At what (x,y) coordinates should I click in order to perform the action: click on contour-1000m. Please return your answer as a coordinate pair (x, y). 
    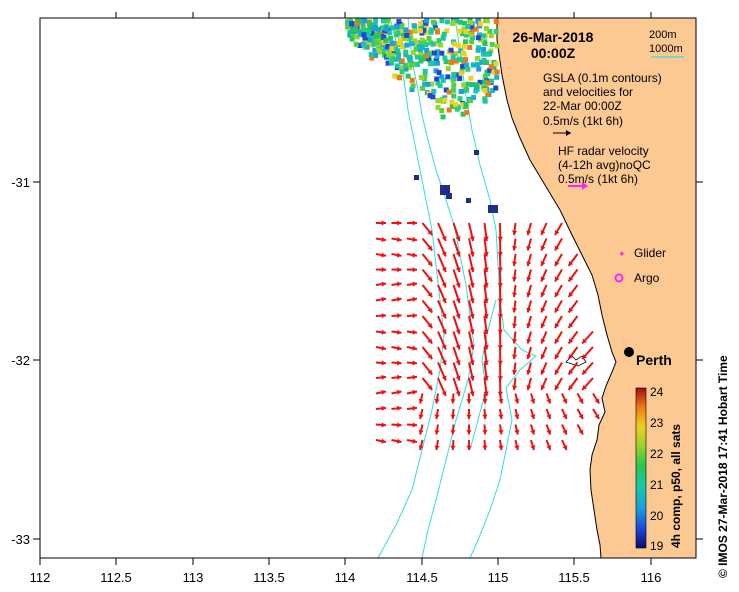
    Looking at the image, I should click on (411, 288).